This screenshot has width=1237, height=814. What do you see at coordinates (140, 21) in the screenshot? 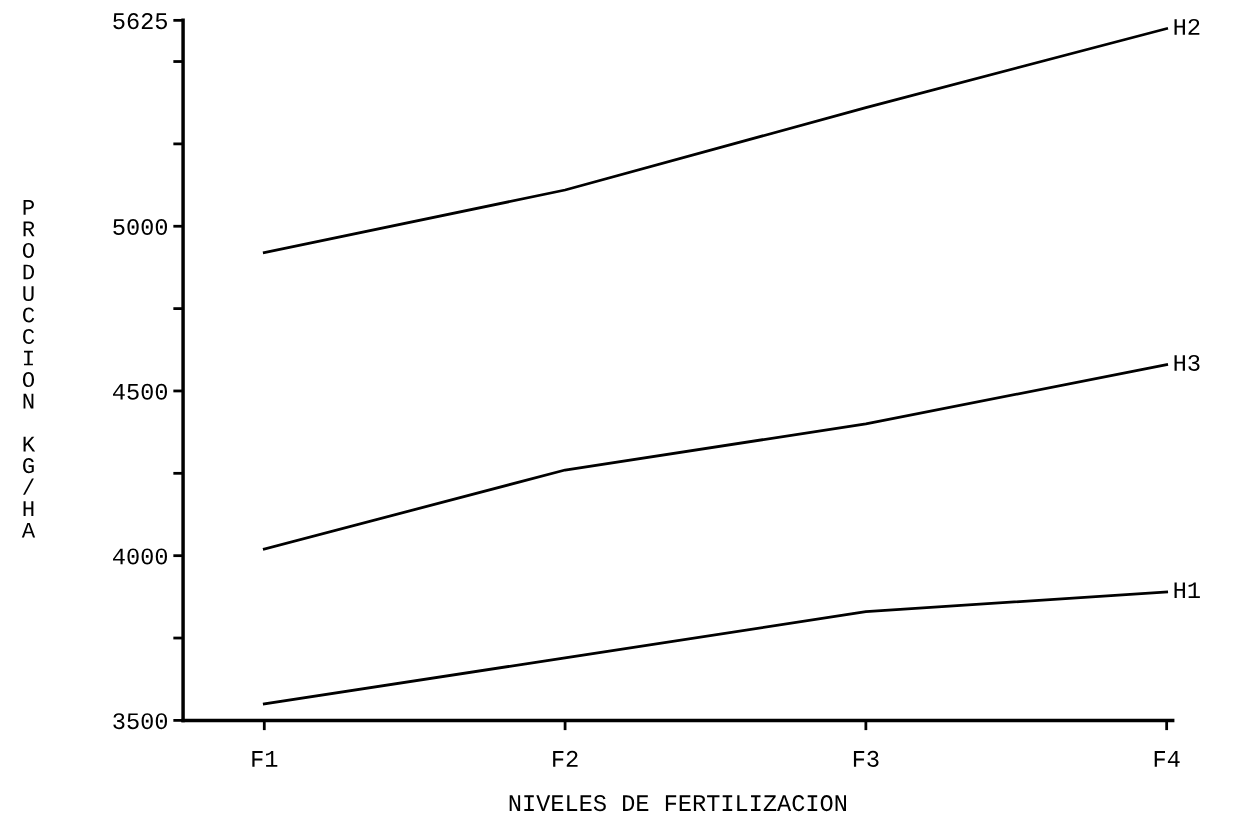
I see `y-tick-label: 5625` at bounding box center [140, 21].